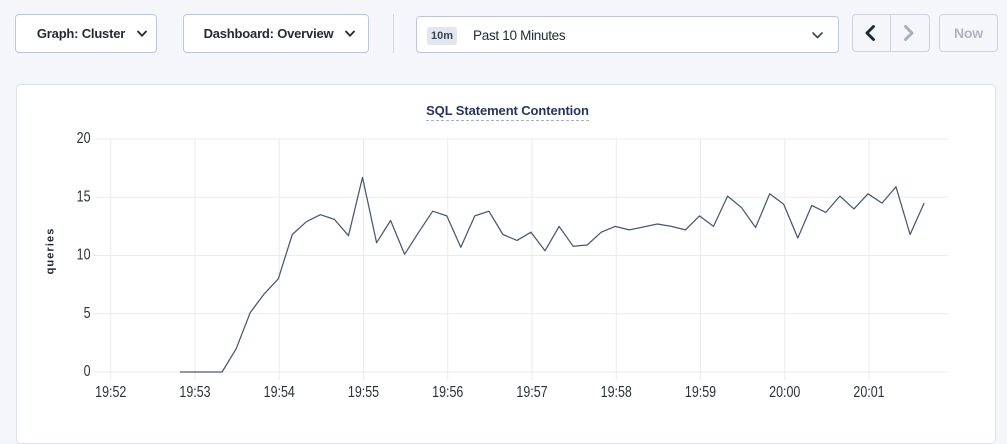  What do you see at coordinates (84, 197) in the screenshot?
I see `svg-text: 15` at bounding box center [84, 197].